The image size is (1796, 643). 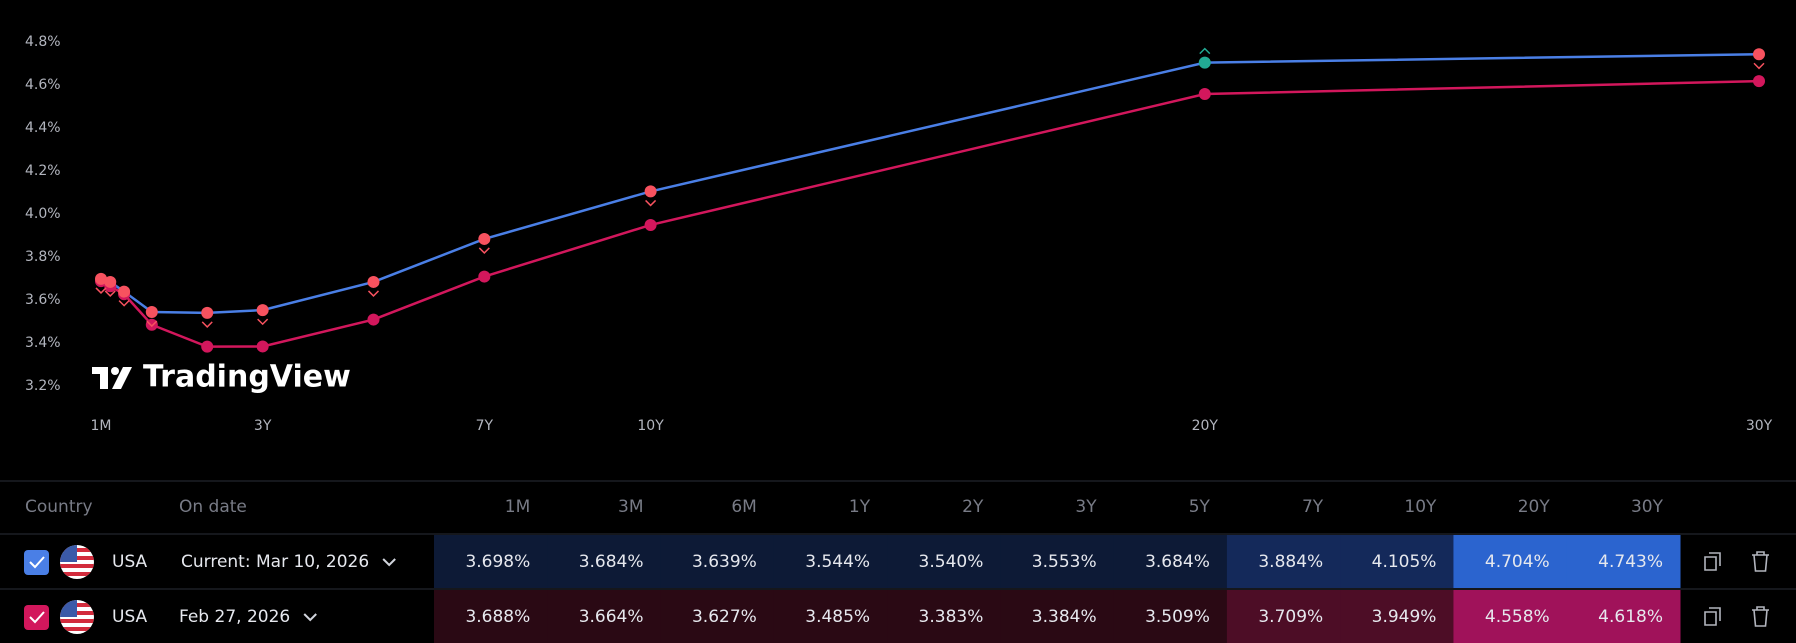 I want to click on x-tick-label: 1M, so click(x=101, y=426).